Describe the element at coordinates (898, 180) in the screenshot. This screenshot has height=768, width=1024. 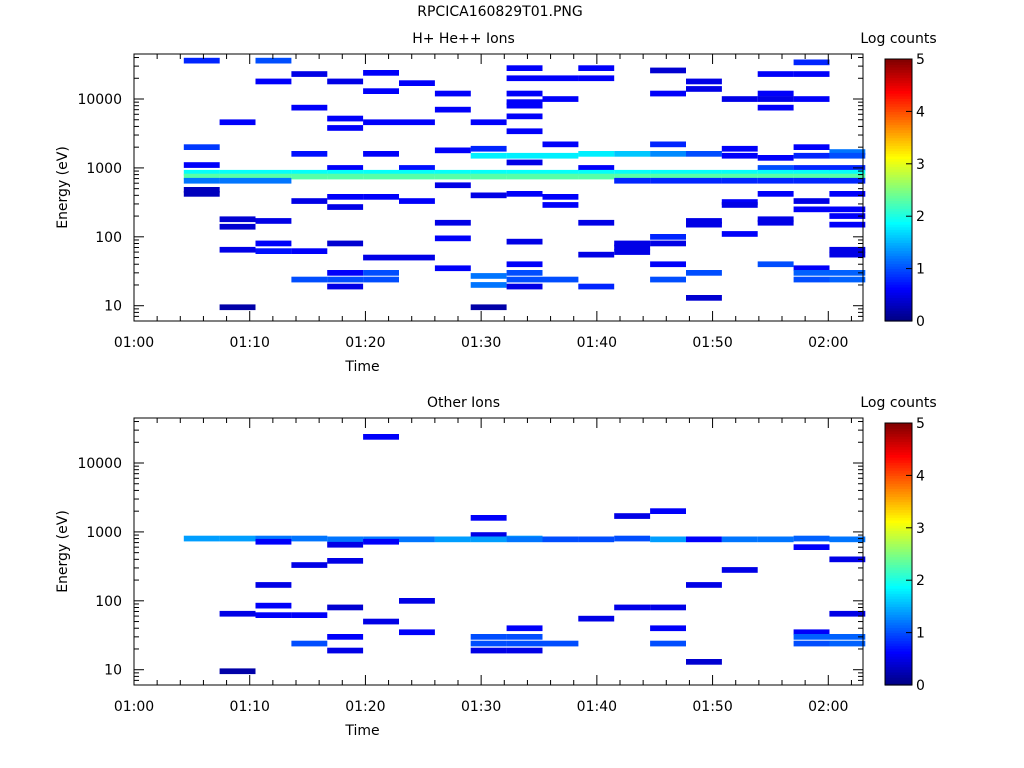
I see `colorbar: 0 1 2 3 4 5 Log counts` at that location.